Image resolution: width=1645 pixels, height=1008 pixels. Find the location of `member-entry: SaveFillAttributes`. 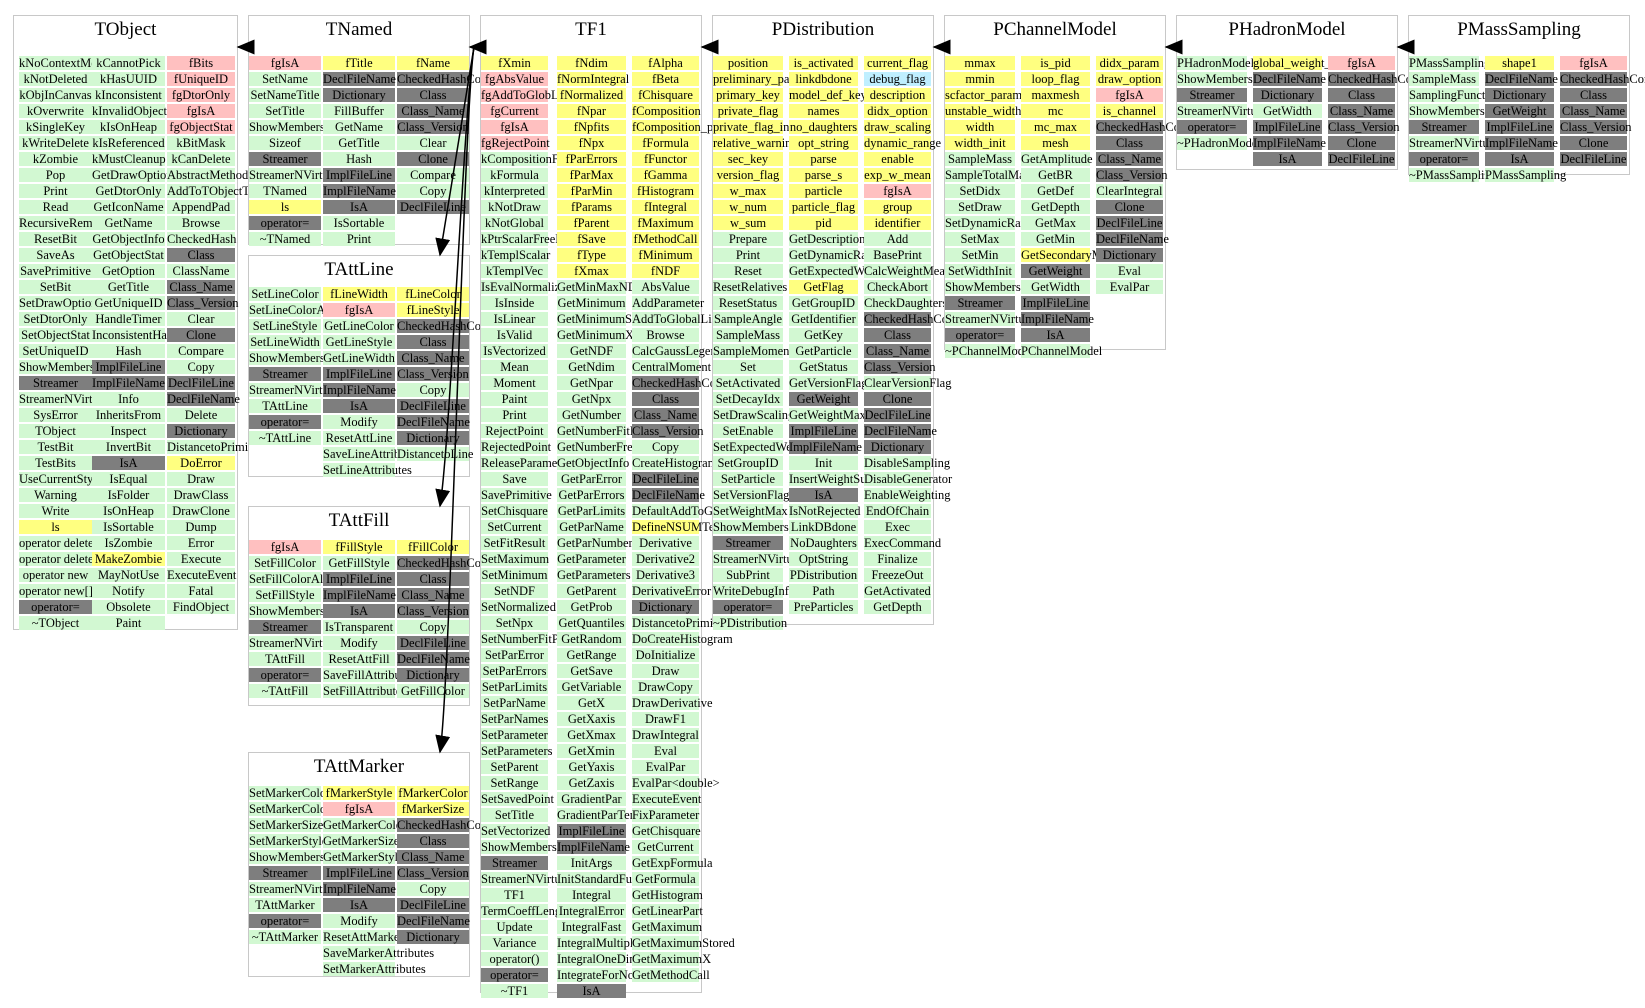

member-entry: SaveFillAttributes is located at coordinates (369, 675).